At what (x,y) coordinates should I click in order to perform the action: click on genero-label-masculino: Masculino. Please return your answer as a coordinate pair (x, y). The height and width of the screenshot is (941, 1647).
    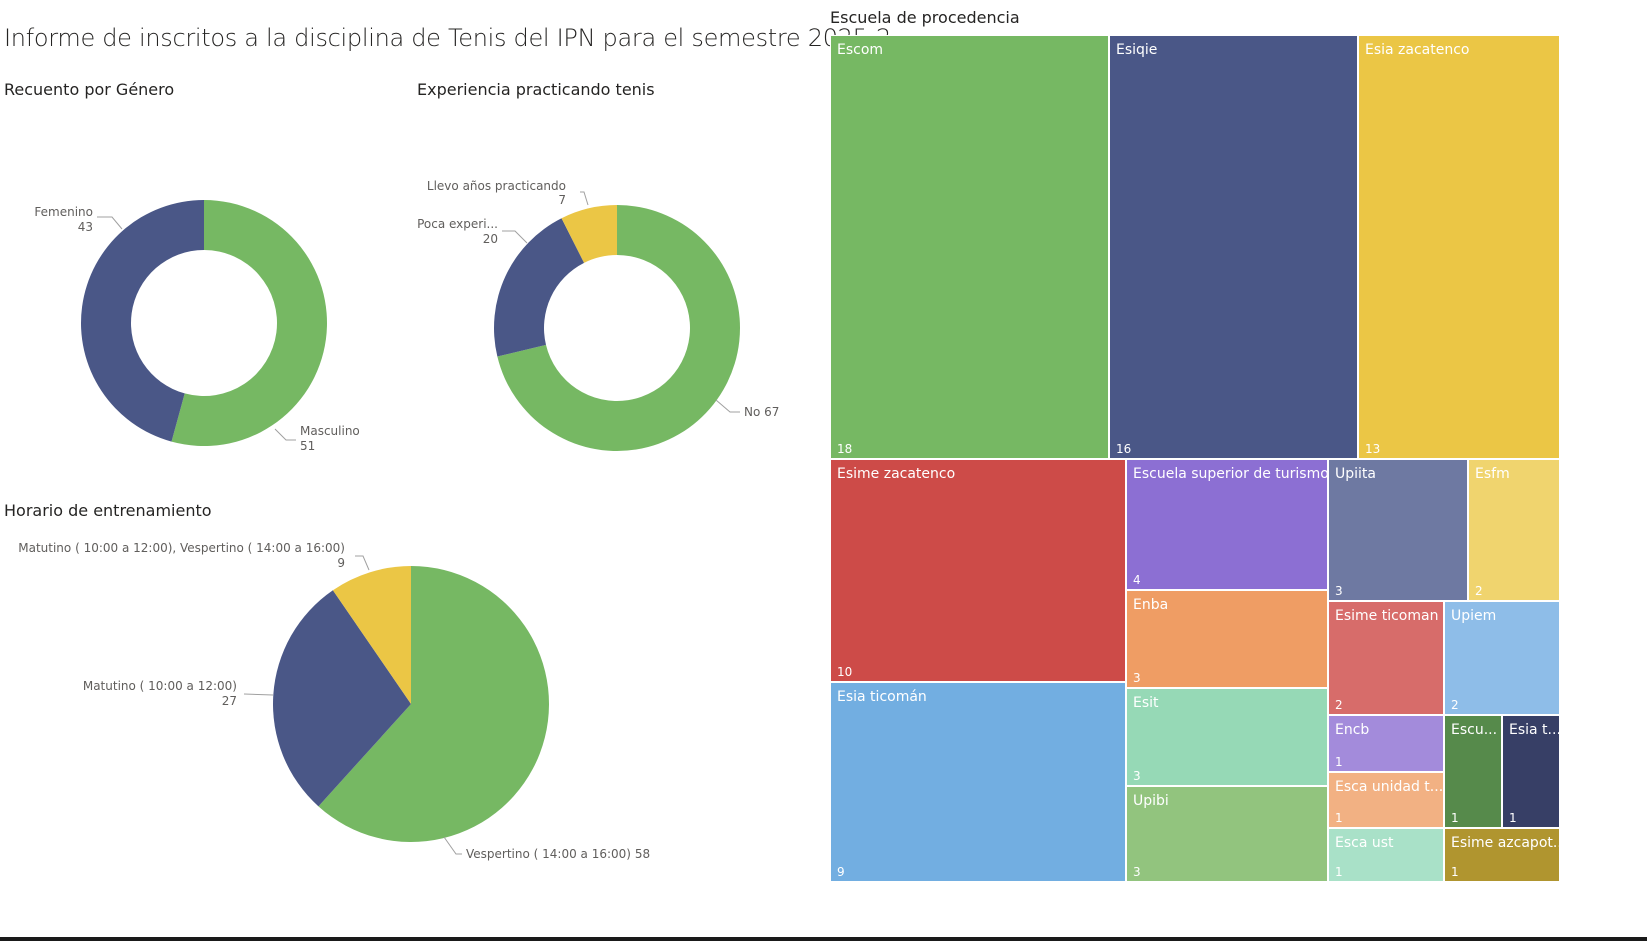
    Looking at the image, I should click on (330, 431).